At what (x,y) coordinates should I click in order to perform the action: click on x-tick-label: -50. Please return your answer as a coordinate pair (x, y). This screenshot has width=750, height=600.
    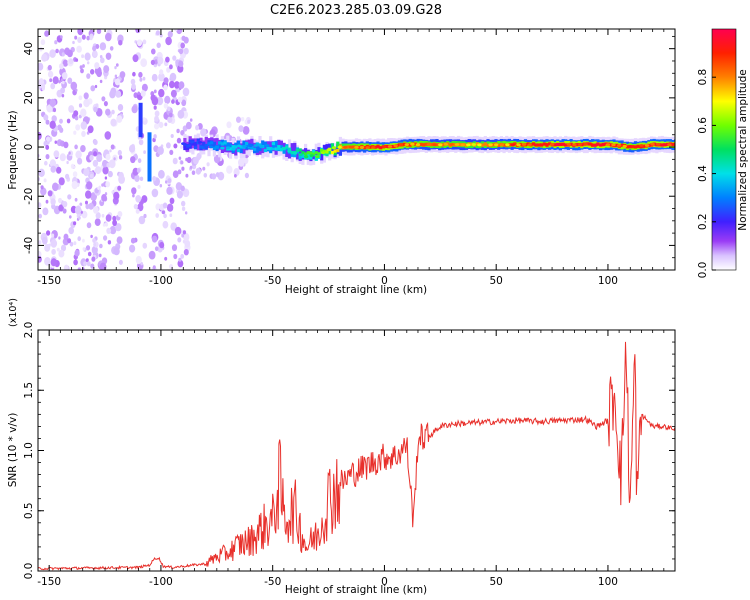
    Looking at the image, I should click on (272, 582).